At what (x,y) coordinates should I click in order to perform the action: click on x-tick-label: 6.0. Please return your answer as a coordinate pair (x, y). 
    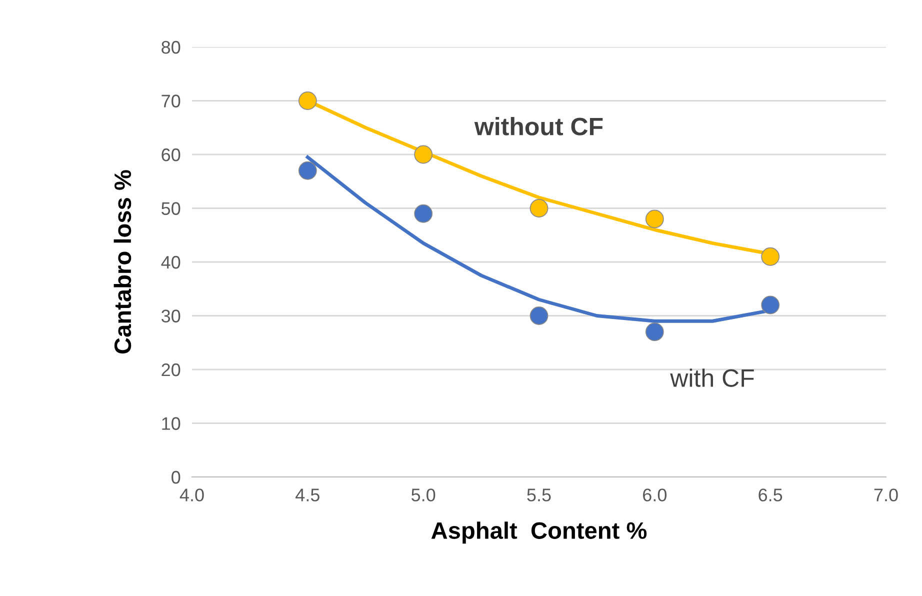
    Looking at the image, I should click on (655, 495).